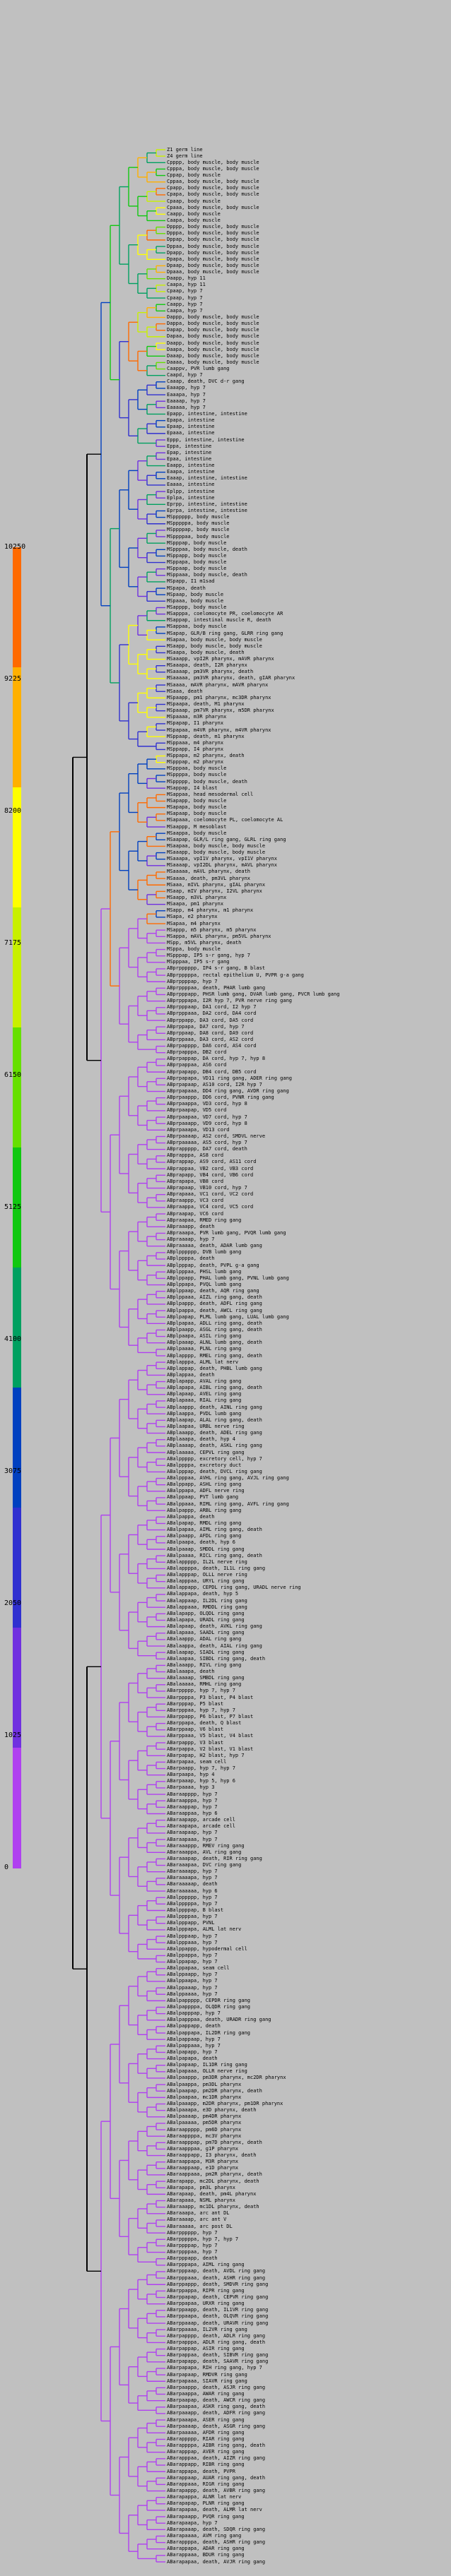 The width and height of the screenshot is (451, 2576). Describe the element at coordinates (197, 1110) in the screenshot. I see `leaf-label: ABprpaapap, VD5 cord` at that location.